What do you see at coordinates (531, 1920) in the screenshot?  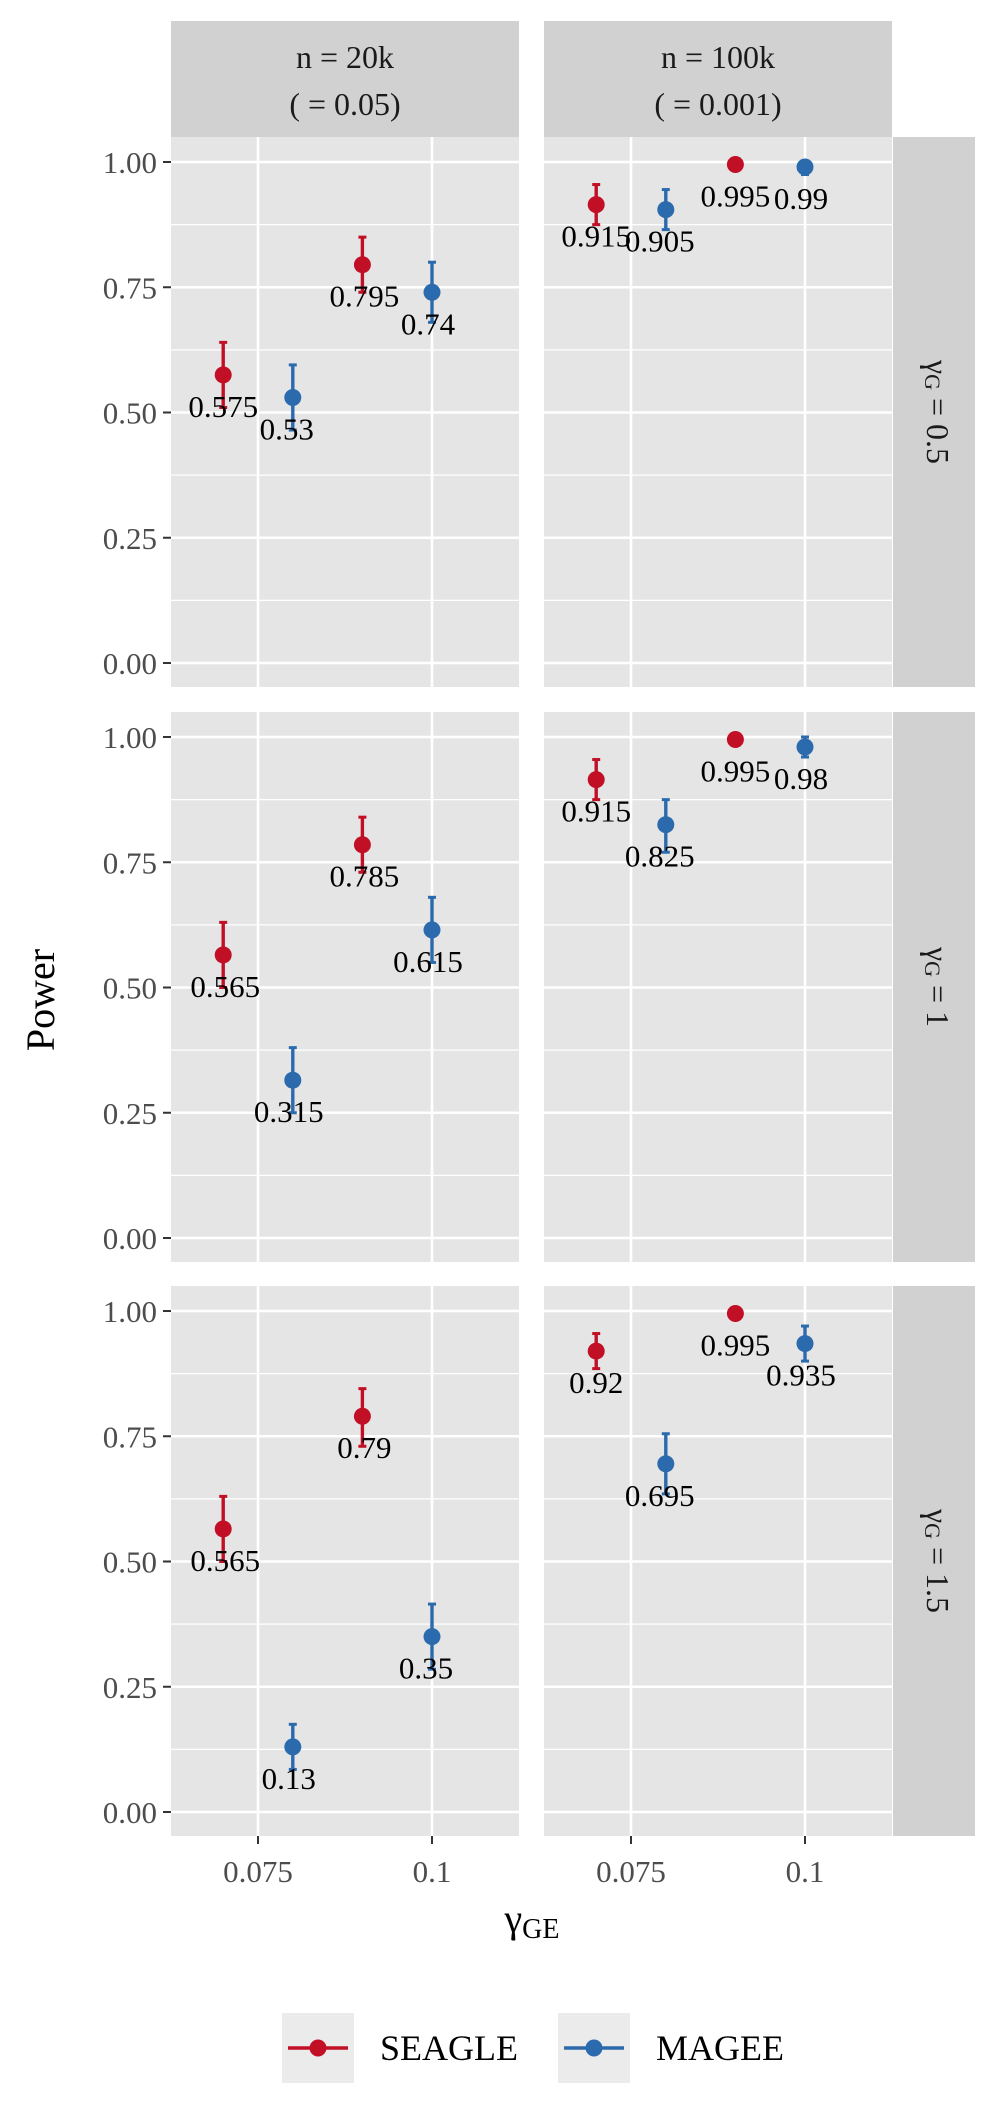 I see `x-axis-title: γGE` at bounding box center [531, 1920].